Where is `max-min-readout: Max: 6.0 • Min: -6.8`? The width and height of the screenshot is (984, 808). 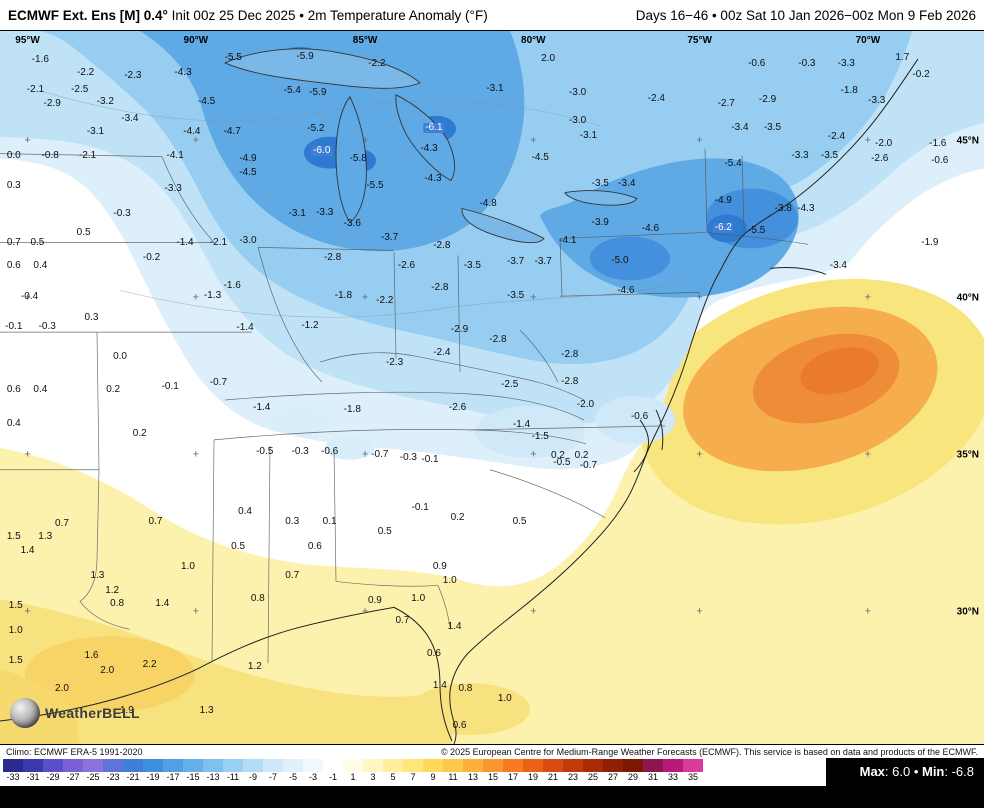 max-min-readout: Max: 6.0 • Min: -6.8 is located at coordinates (916, 771).